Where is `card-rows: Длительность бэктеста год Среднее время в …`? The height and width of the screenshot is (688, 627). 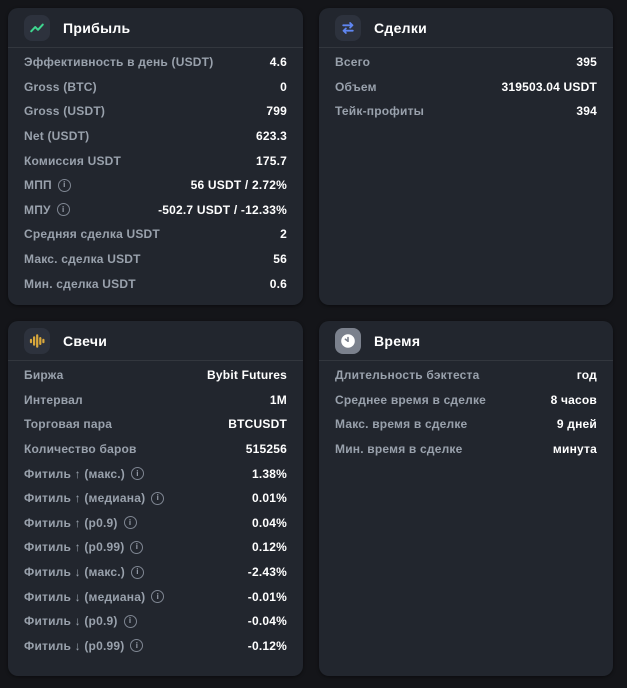
card-rows: Длительность бэктеста год Среднее время в … is located at coordinates (466, 413).